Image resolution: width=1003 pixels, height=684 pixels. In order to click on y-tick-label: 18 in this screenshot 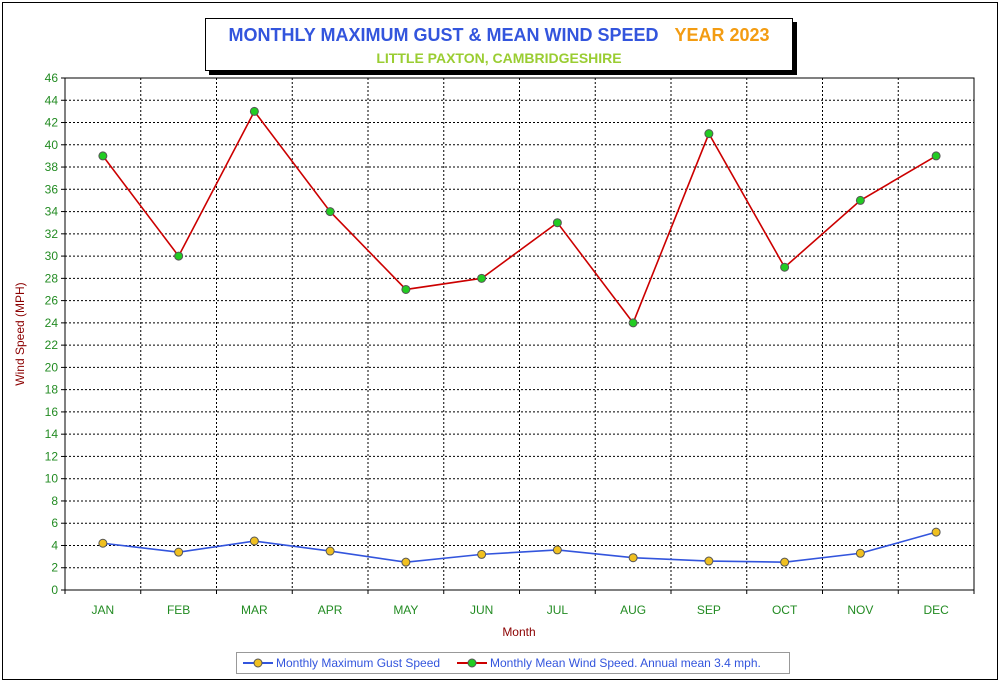, I will do `click(52, 390)`.